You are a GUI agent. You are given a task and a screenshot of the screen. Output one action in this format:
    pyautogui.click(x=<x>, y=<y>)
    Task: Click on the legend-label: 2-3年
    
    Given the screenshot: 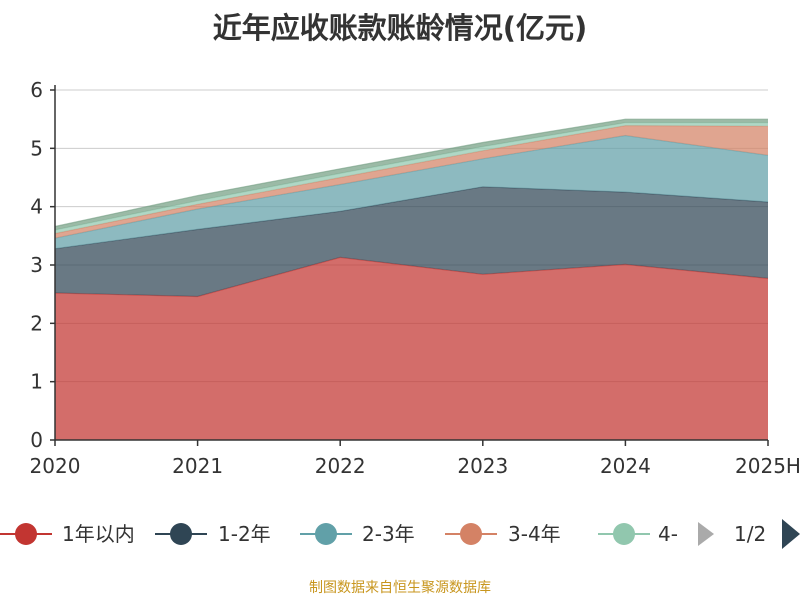 What is the action you would take?
    pyautogui.click(x=388, y=534)
    